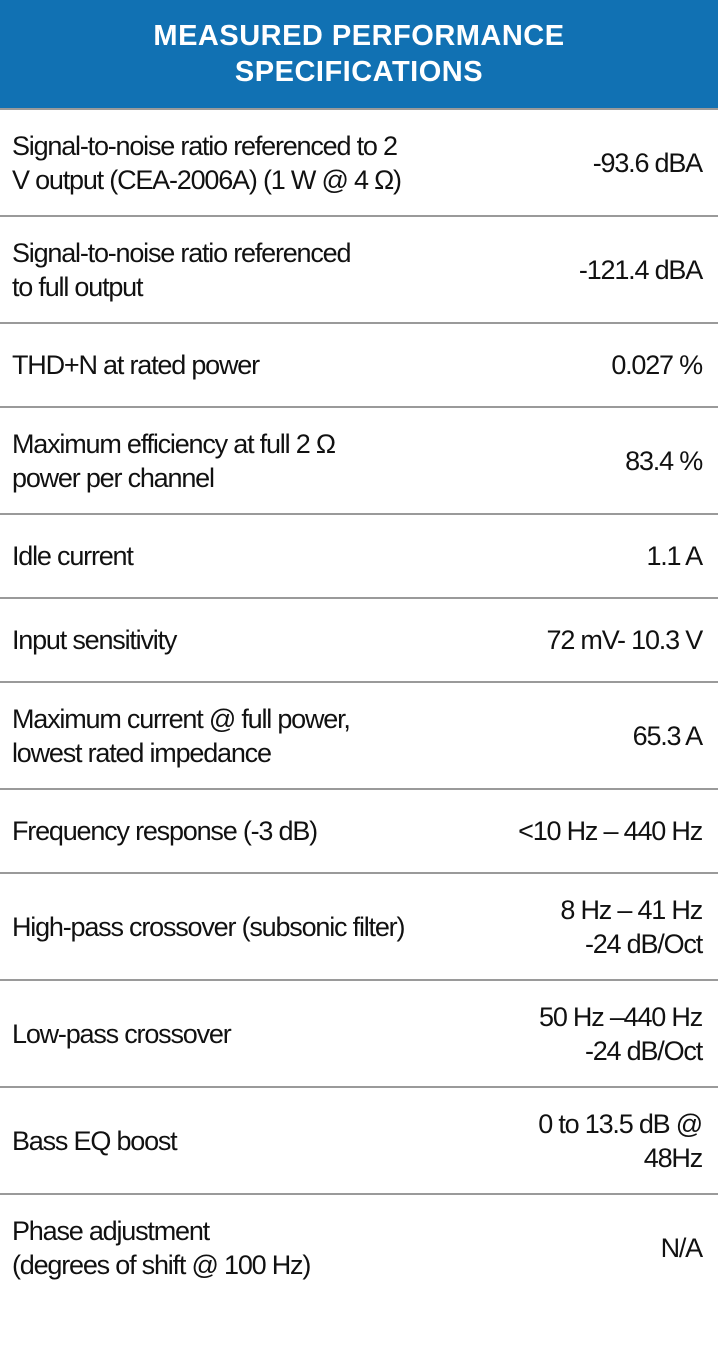 The image size is (718, 1346). I want to click on label-line: lowest rated impedance, so click(142, 752).